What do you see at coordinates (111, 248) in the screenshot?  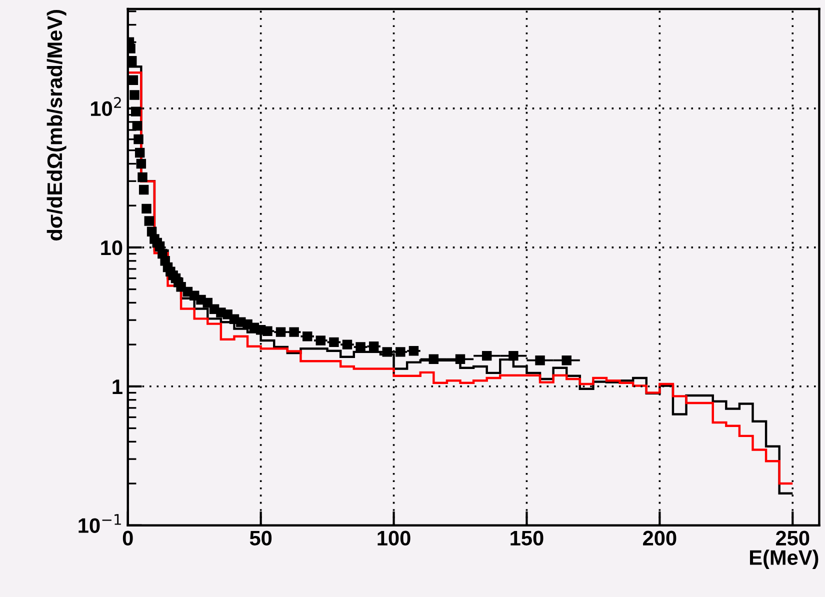 I see `y-tick-label: 10` at bounding box center [111, 248].